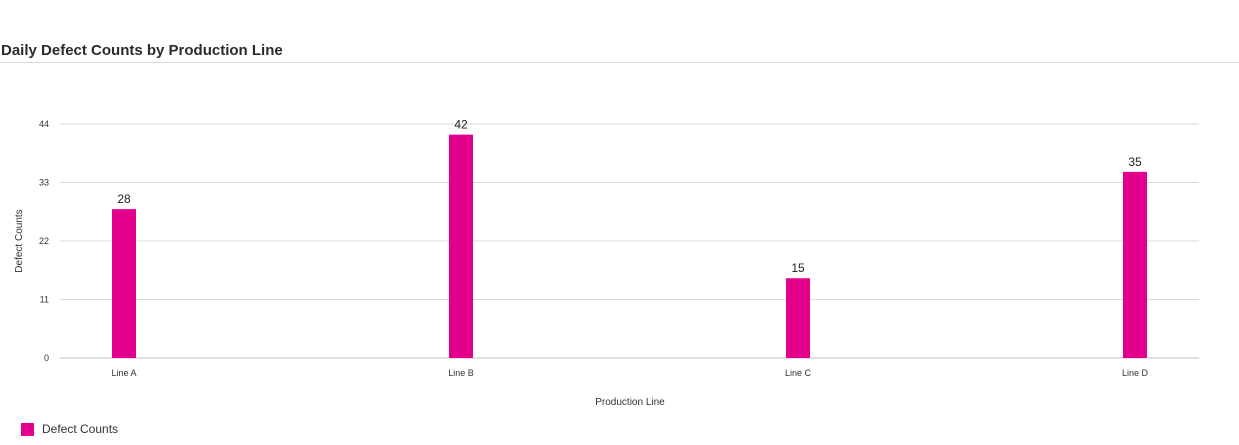 This screenshot has width=1239, height=445. What do you see at coordinates (44, 183) in the screenshot?
I see `y-tick-label: 33` at bounding box center [44, 183].